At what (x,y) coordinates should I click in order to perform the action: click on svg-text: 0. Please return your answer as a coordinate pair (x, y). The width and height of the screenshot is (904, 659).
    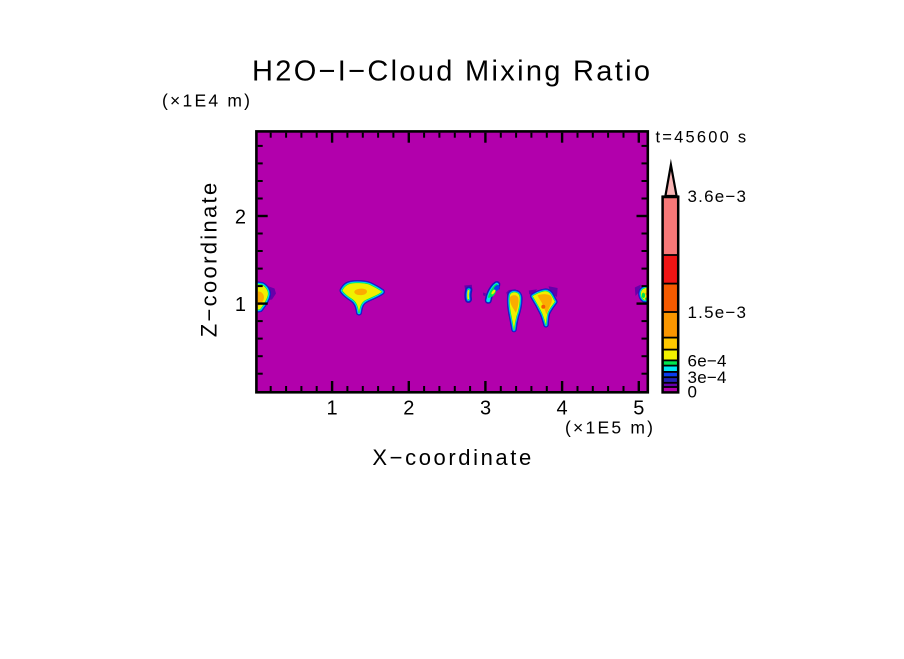
    Looking at the image, I should click on (692, 392).